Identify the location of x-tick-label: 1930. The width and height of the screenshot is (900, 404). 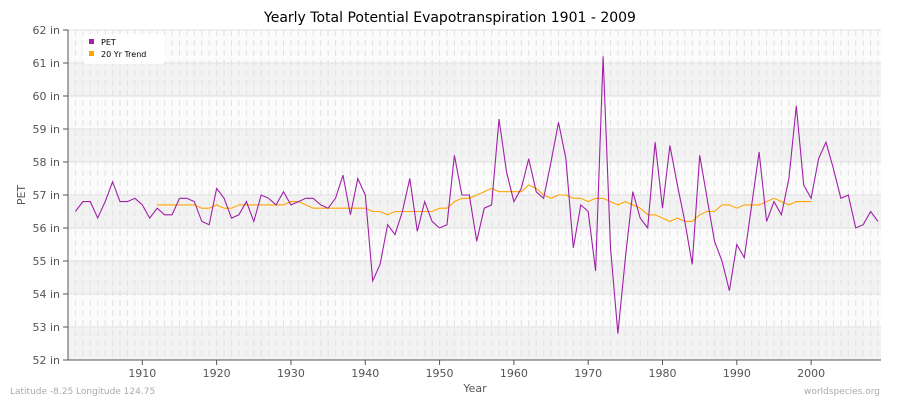
(291, 373).